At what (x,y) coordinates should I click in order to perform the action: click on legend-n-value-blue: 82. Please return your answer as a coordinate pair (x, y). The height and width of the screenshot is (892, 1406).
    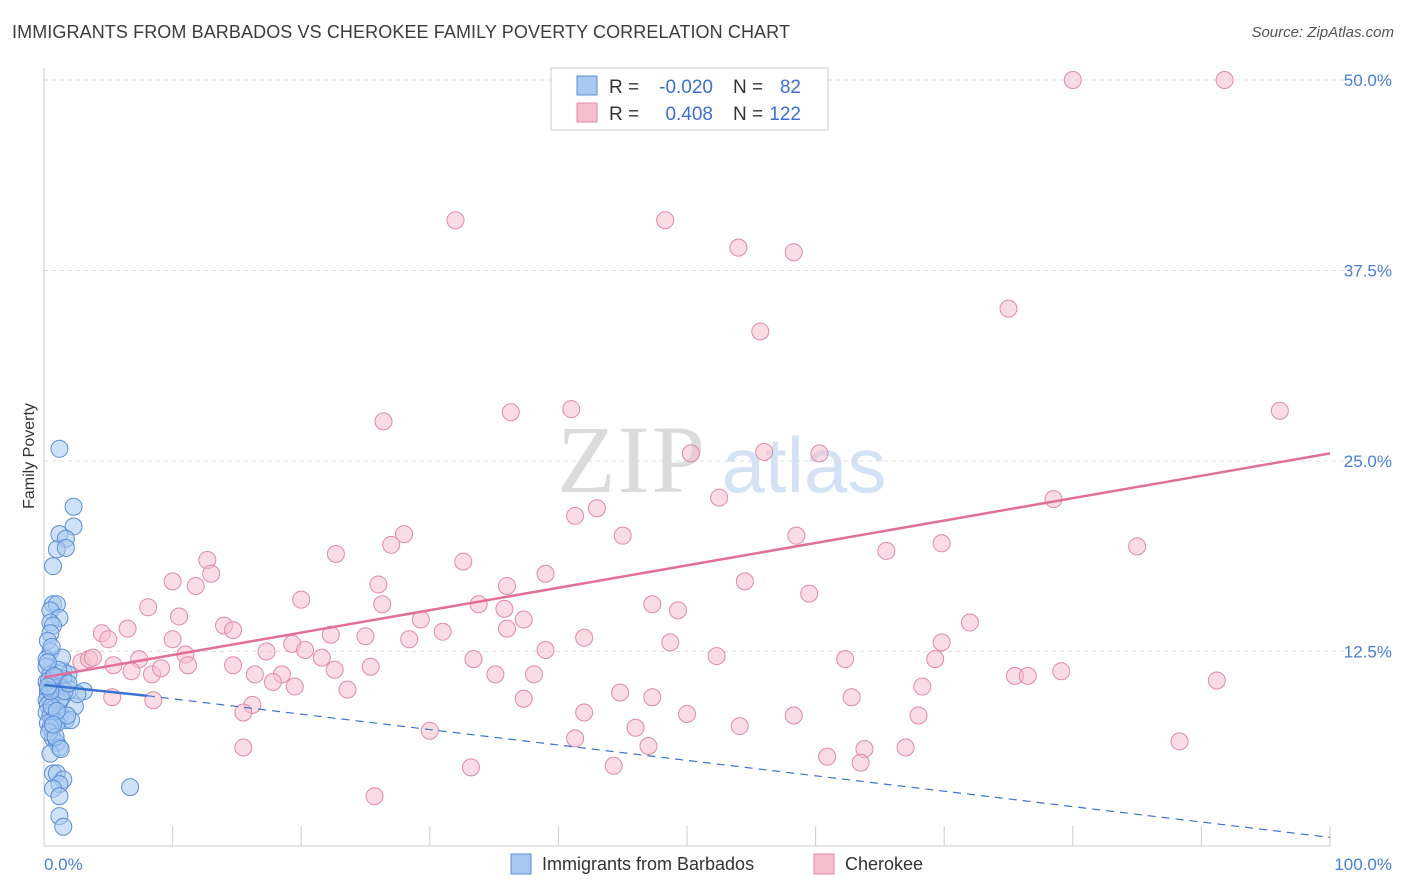
    Looking at the image, I should click on (790, 87).